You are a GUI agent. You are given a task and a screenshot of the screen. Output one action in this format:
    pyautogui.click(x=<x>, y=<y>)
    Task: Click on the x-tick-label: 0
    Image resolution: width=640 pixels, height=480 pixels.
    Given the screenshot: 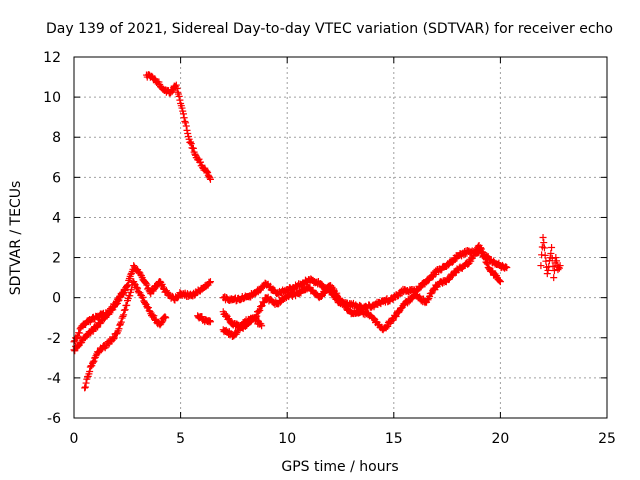 What is the action you would take?
    pyautogui.click(x=74, y=439)
    